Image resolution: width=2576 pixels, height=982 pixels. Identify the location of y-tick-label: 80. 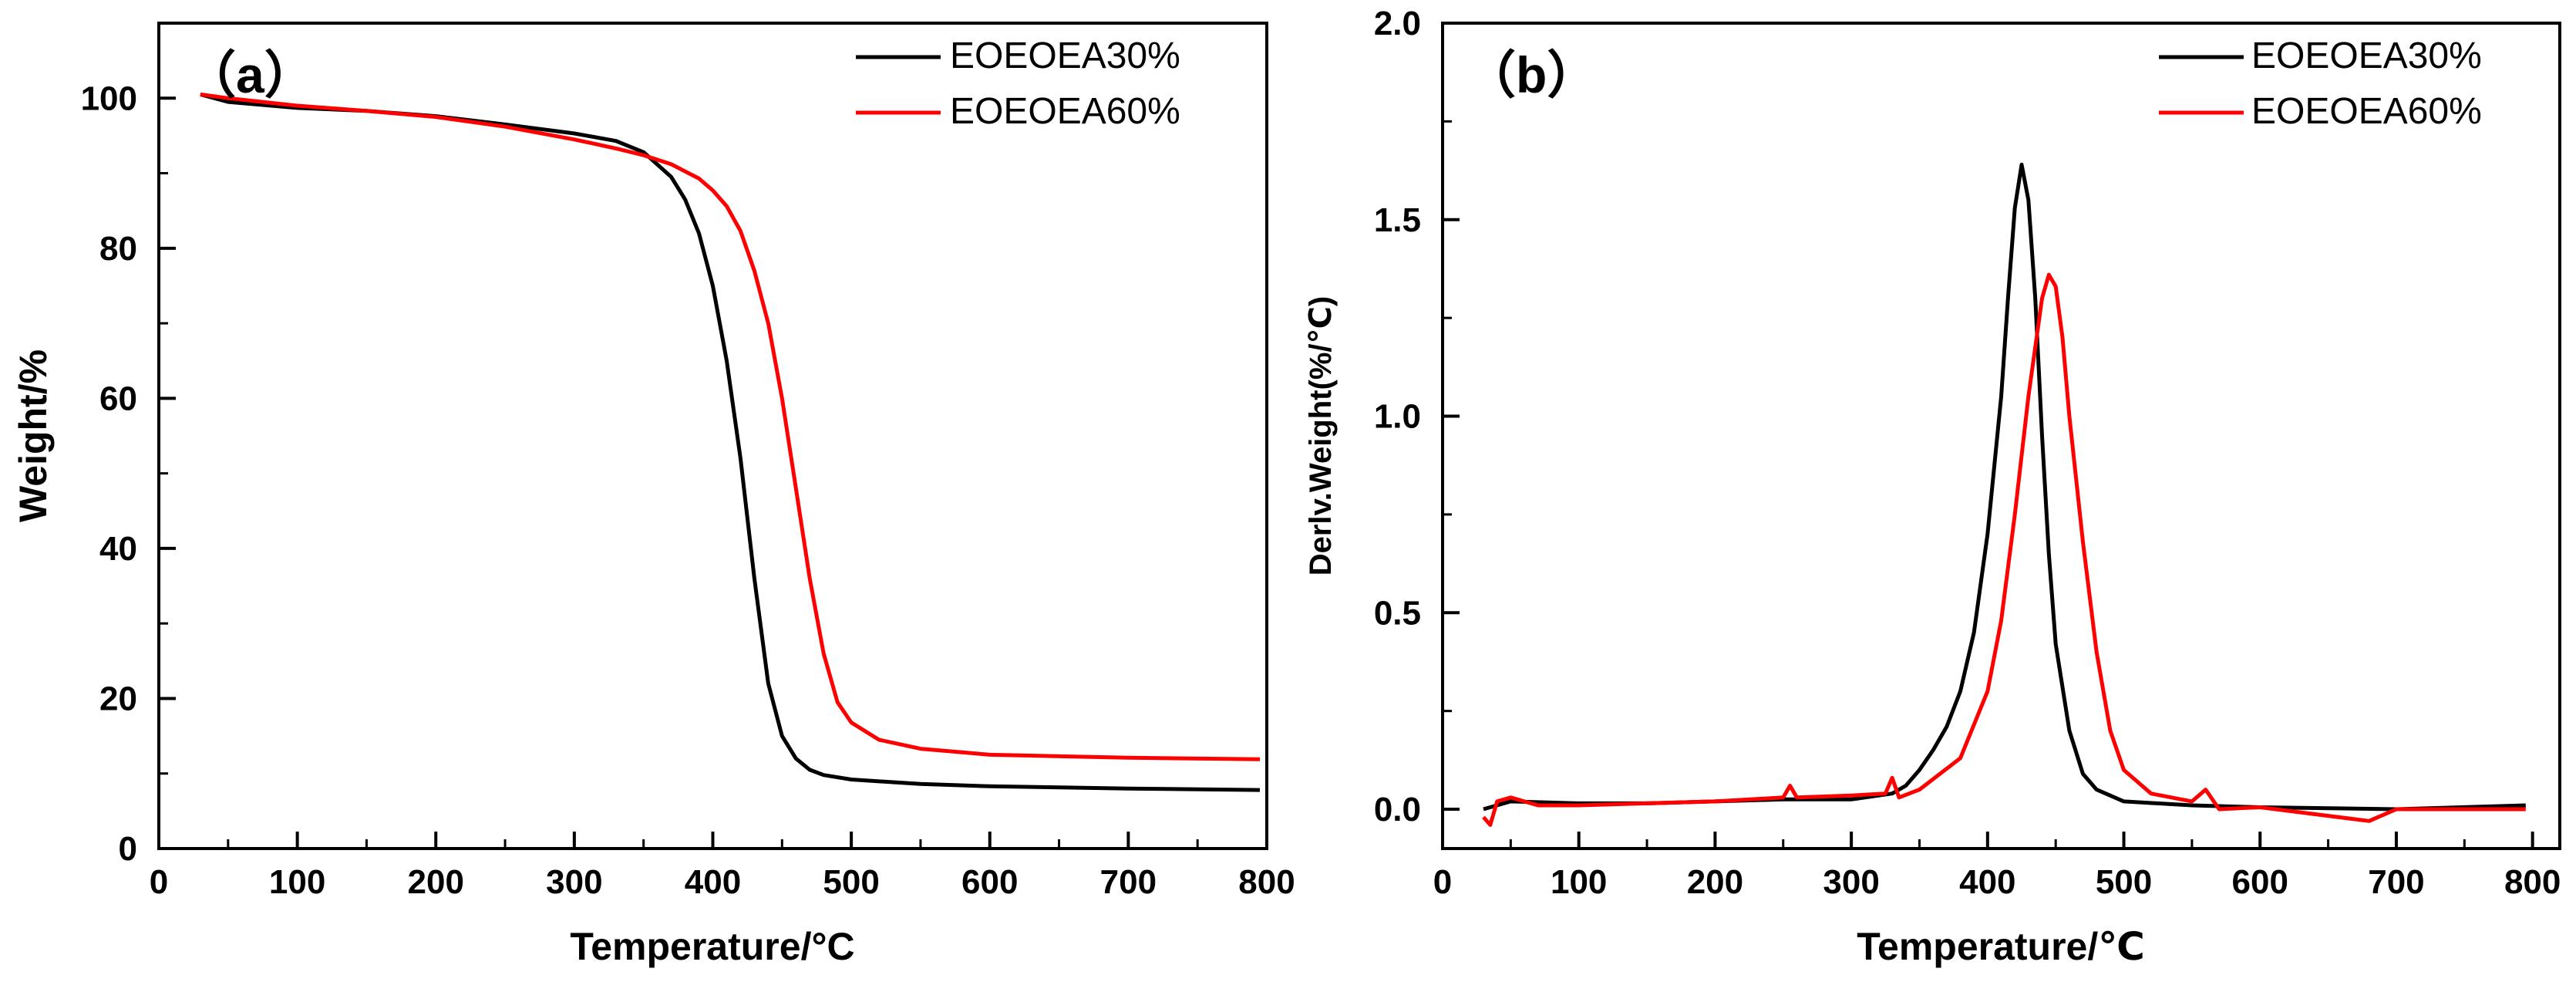
(118, 249).